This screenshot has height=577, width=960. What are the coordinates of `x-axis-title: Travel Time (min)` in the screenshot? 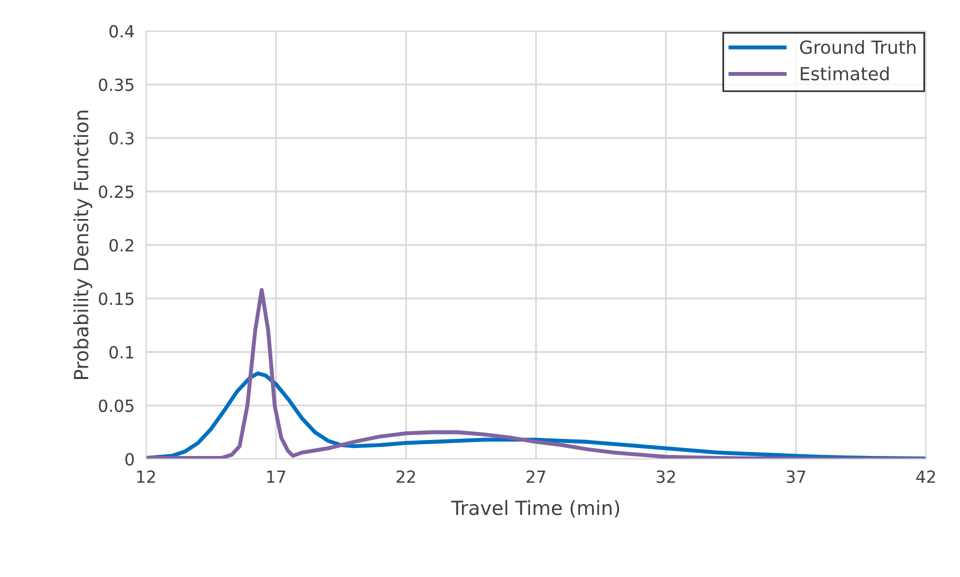 It's located at (535, 509).